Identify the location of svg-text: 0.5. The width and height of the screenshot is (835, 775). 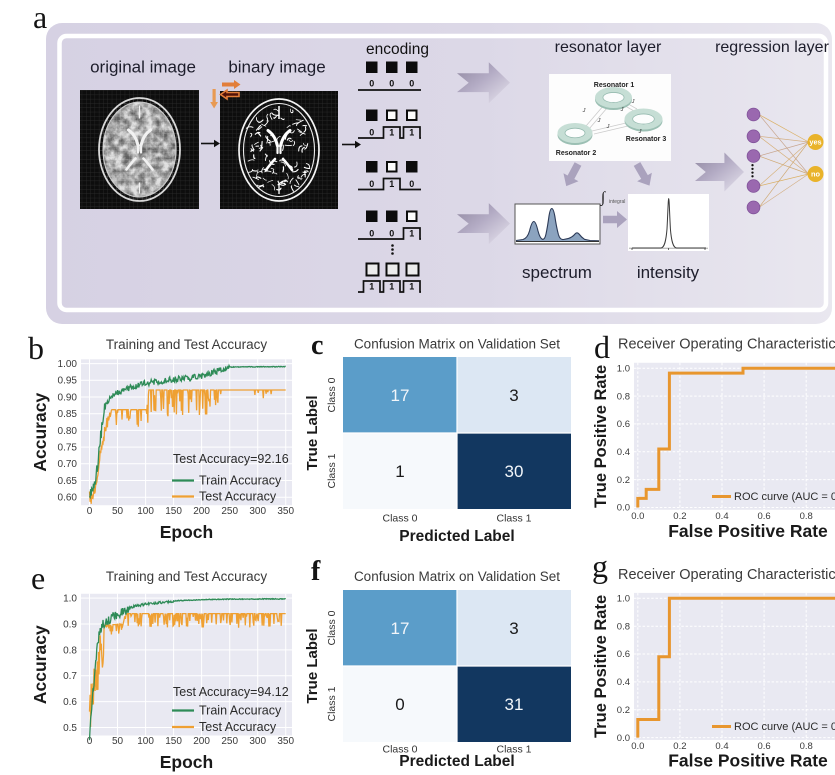
(70, 728).